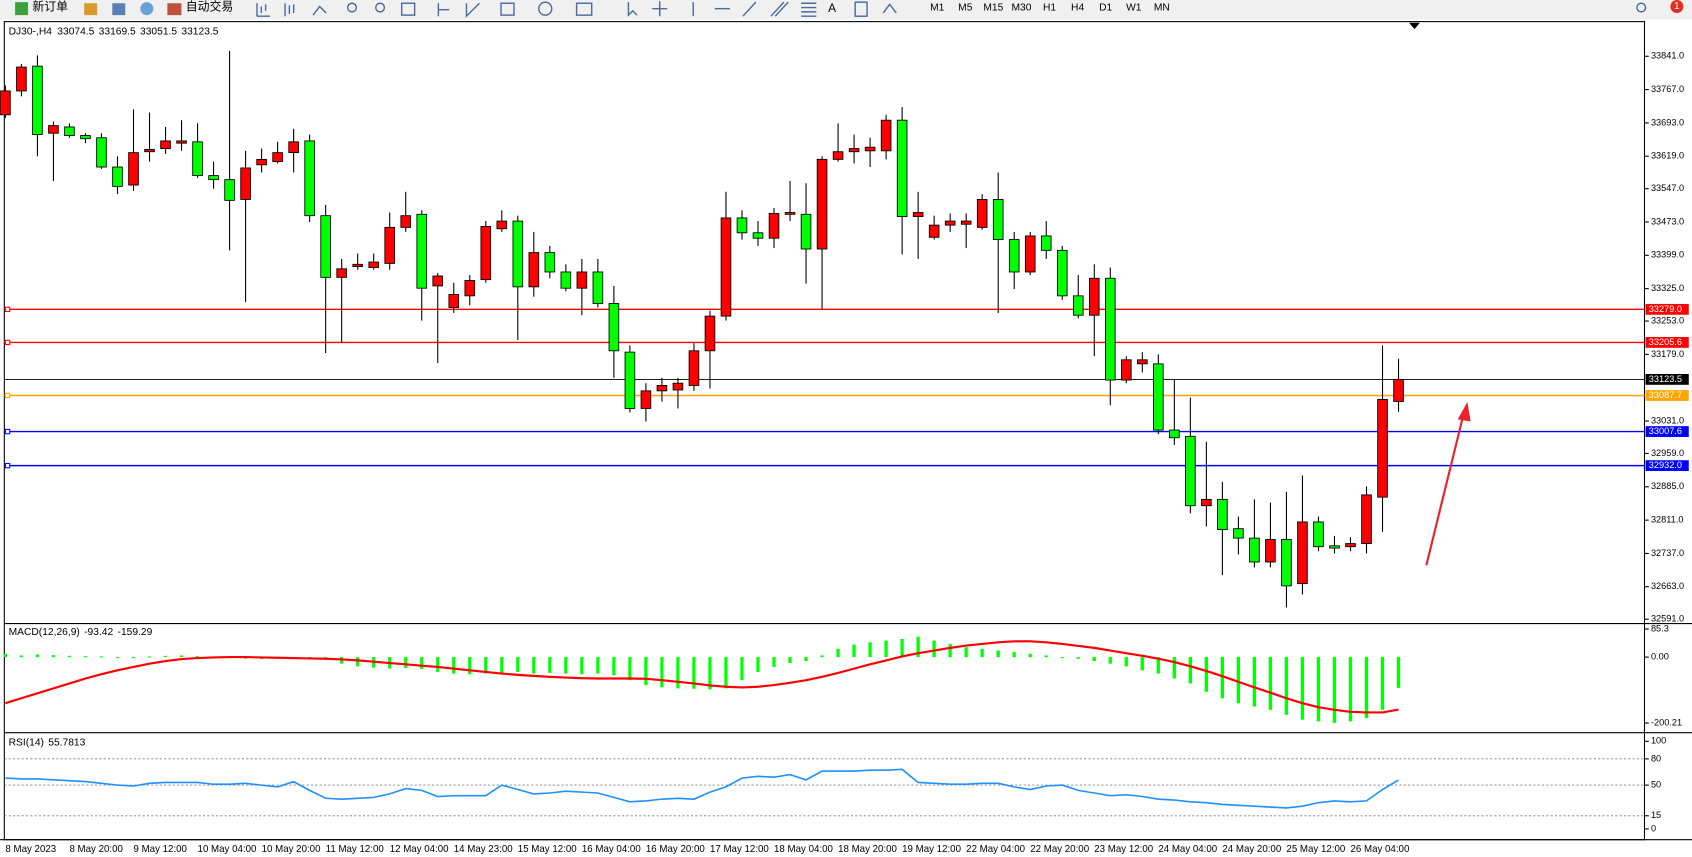  Describe the element at coordinates (1667, 156) in the screenshot. I see `y-tick-label: 33619.0` at that location.